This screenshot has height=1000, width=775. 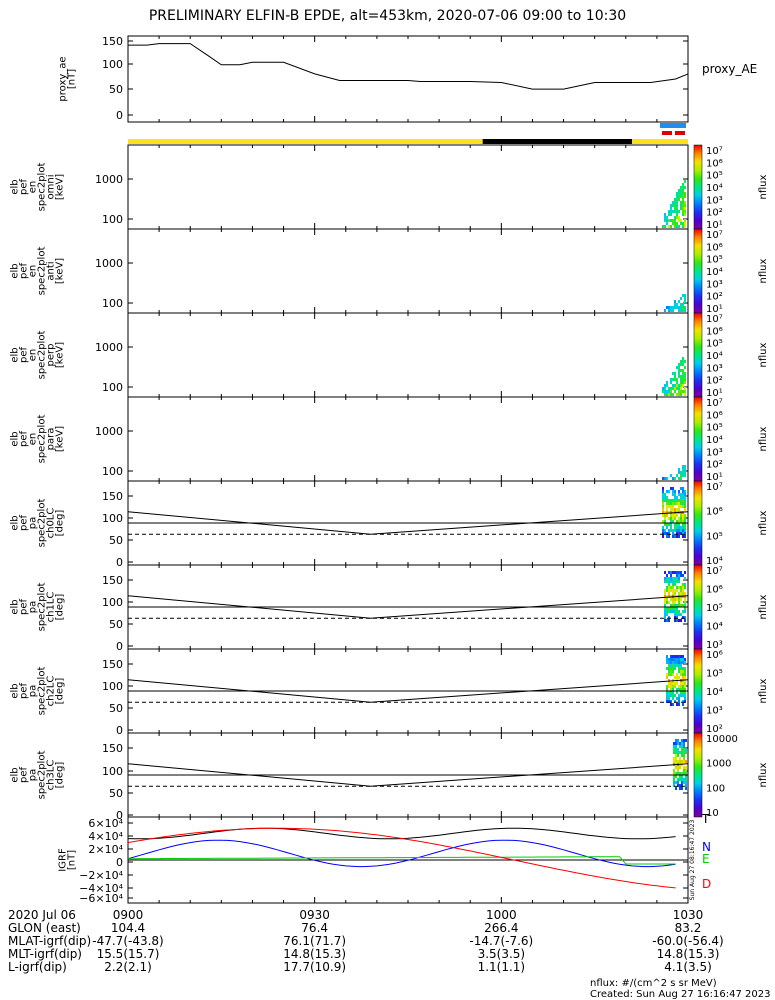 What do you see at coordinates (667, 133) in the screenshot?
I see `science-bar-red` at bounding box center [667, 133].